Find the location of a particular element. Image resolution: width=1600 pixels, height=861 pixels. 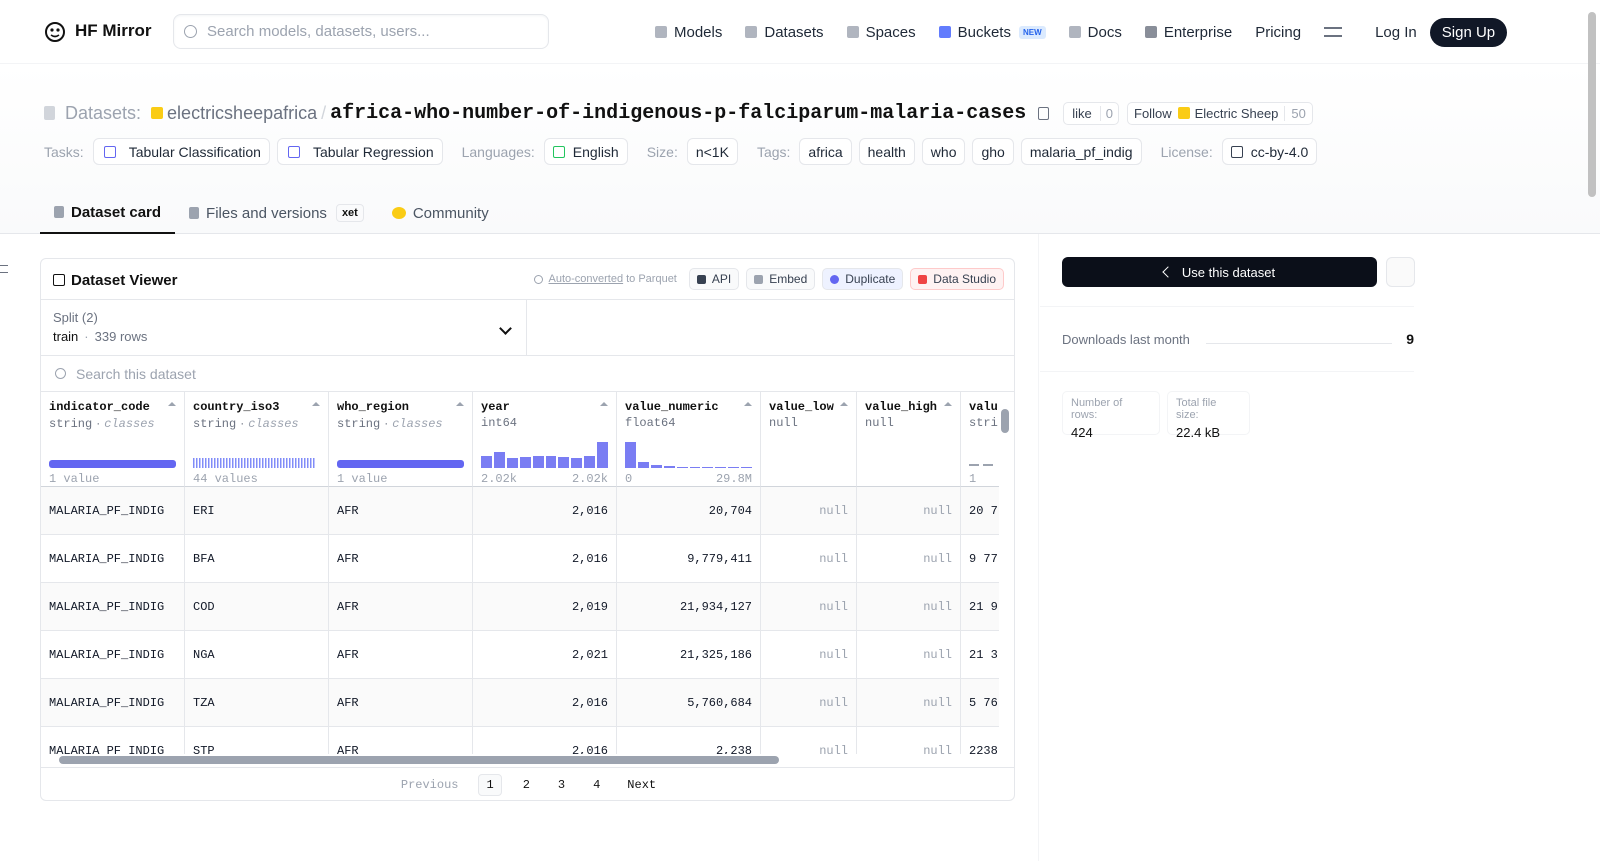

nav-link: Docs is located at coordinates (1095, 32).